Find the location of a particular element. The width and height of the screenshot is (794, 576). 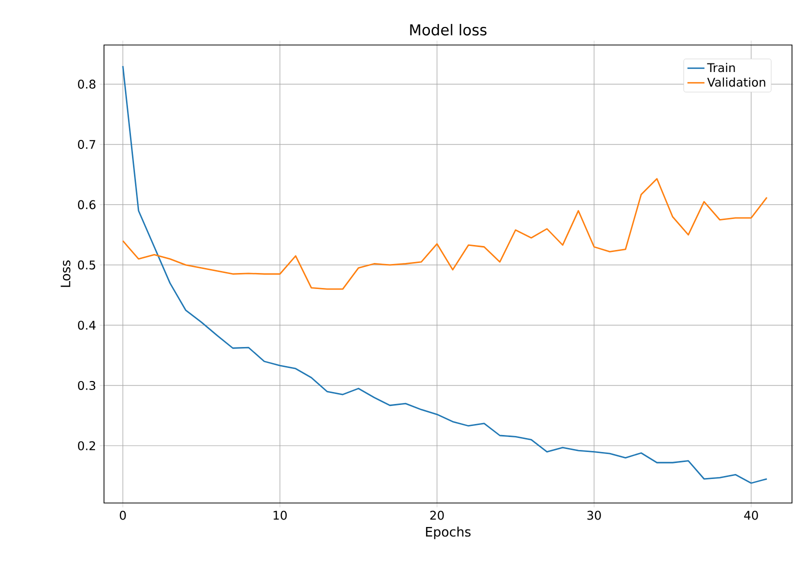

x-tick-label: 30 is located at coordinates (594, 515).